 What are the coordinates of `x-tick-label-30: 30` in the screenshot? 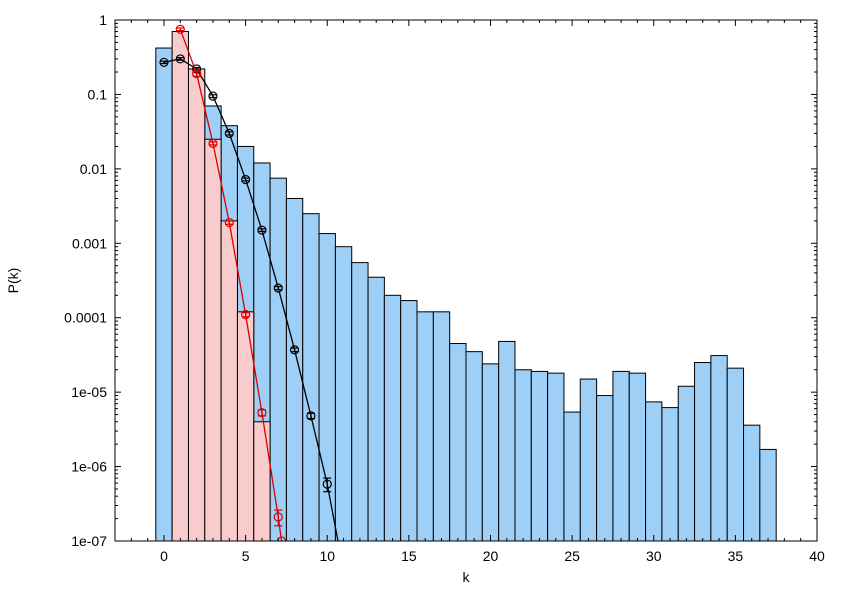 It's located at (654, 556).